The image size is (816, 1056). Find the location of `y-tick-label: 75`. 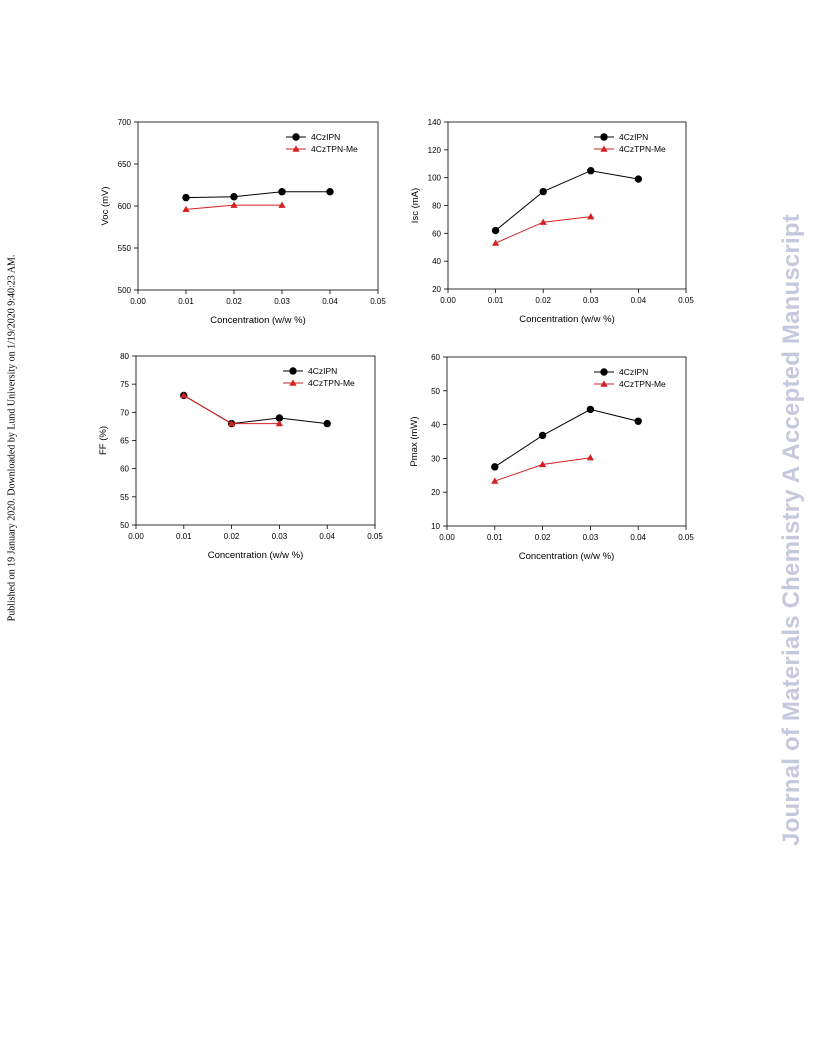

y-tick-label: 75 is located at coordinates (124, 384).